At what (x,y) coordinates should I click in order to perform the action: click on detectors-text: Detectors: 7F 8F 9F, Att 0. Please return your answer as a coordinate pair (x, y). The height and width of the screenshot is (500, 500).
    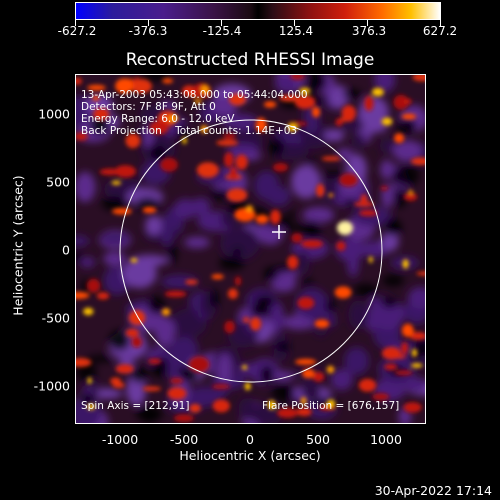
    Looking at the image, I should click on (148, 107).